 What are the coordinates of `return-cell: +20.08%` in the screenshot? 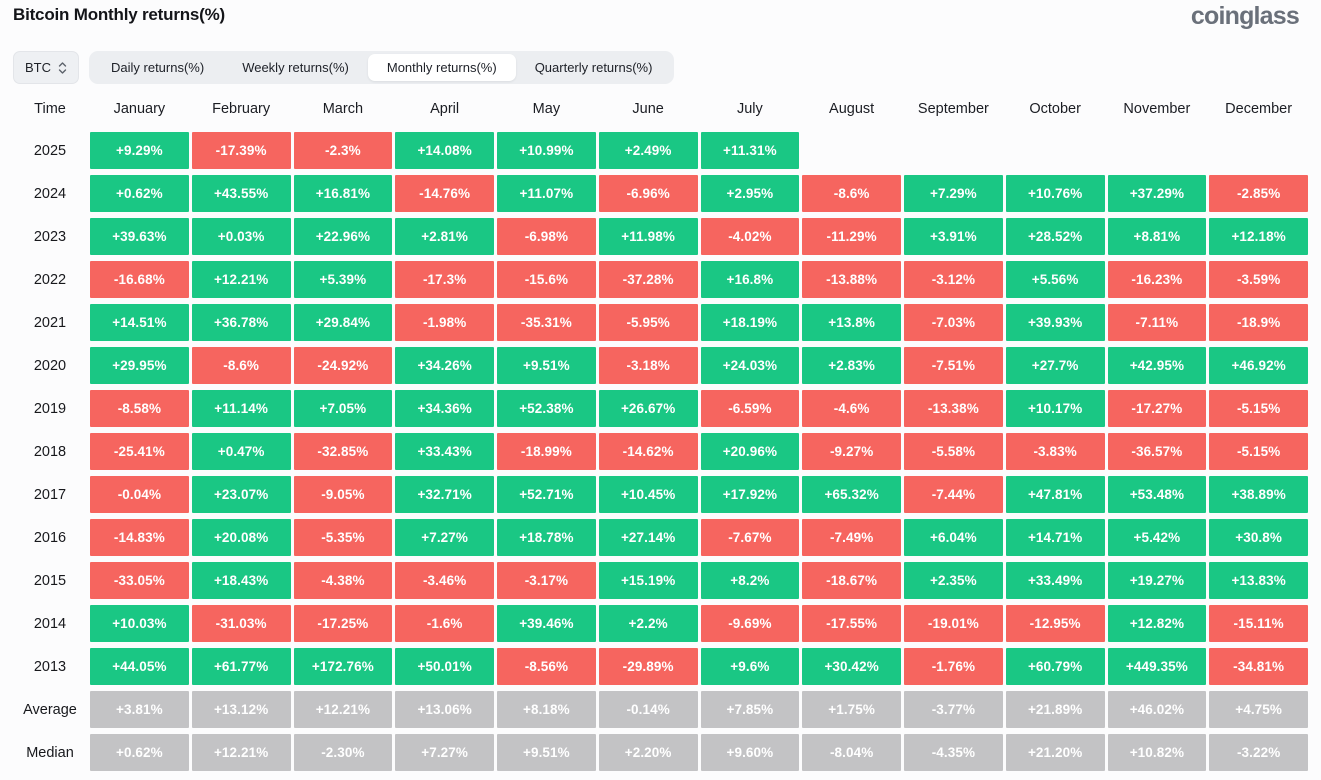 It's located at (241, 537).